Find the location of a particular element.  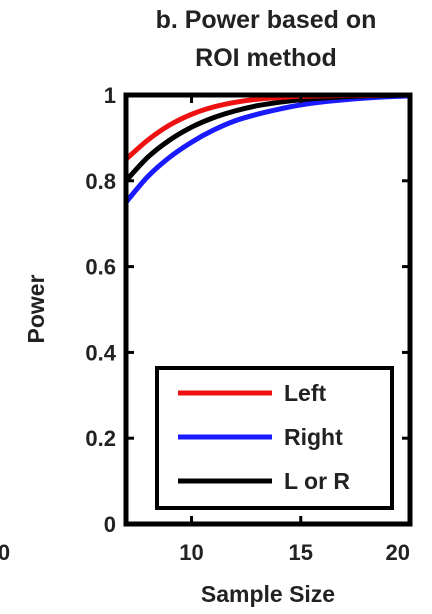

x-axis-label: Sample Size is located at coordinates (268, 594).